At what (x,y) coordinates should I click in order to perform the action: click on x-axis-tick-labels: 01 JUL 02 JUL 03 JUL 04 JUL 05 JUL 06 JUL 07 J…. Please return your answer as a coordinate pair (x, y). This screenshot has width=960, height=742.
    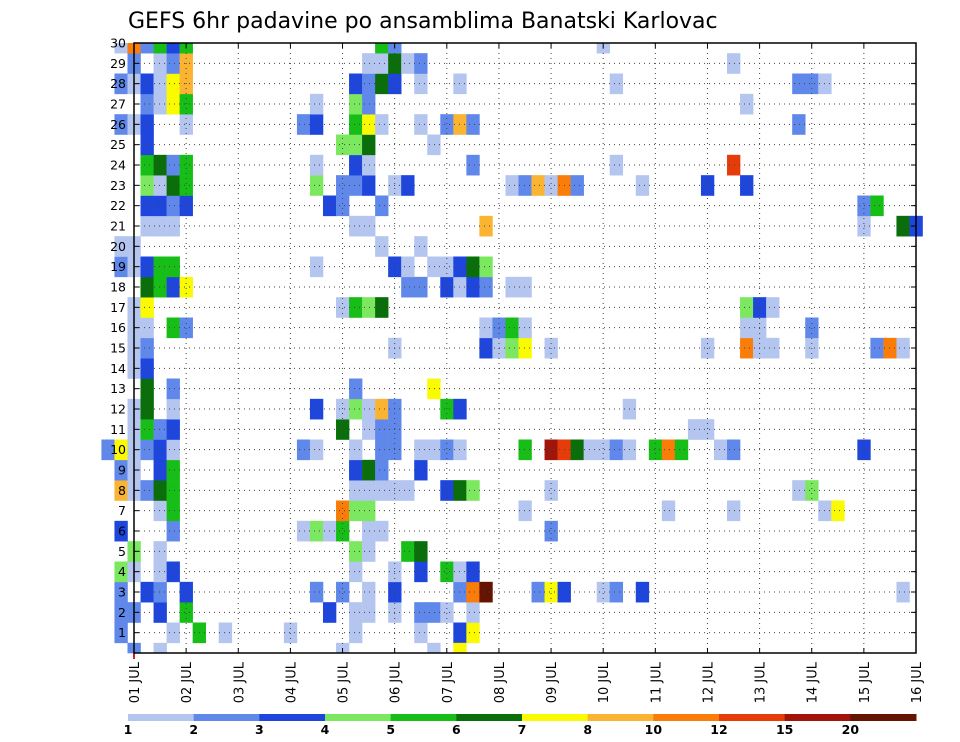
    Looking at the image, I should click on (526, 682).